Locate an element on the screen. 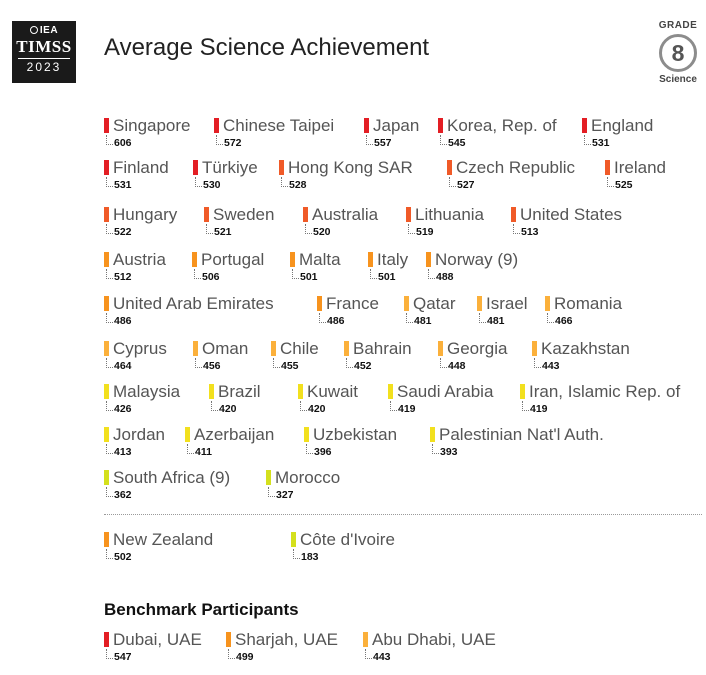 This screenshot has width=706, height=675. score-value: 362 is located at coordinates (123, 495).